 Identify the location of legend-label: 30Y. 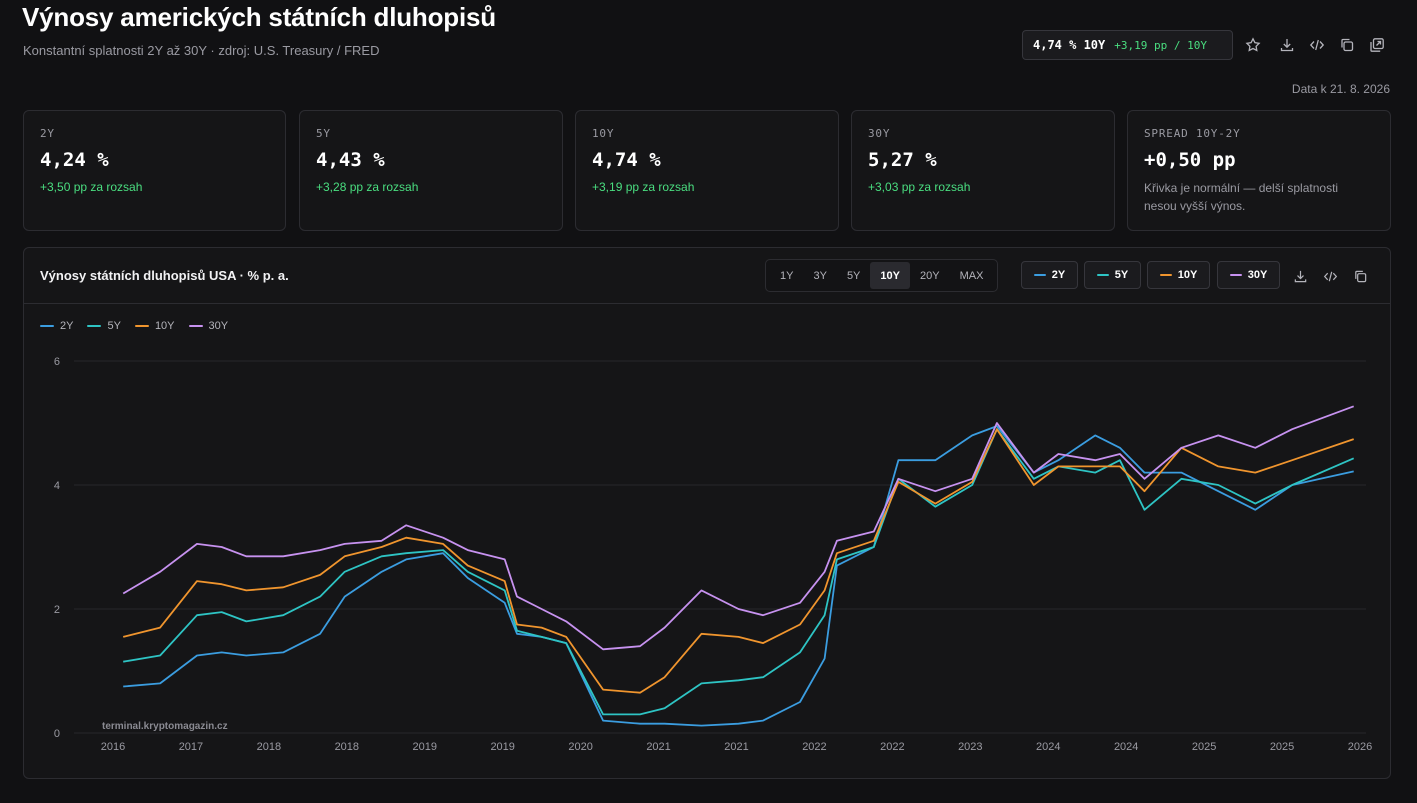
(218, 326).